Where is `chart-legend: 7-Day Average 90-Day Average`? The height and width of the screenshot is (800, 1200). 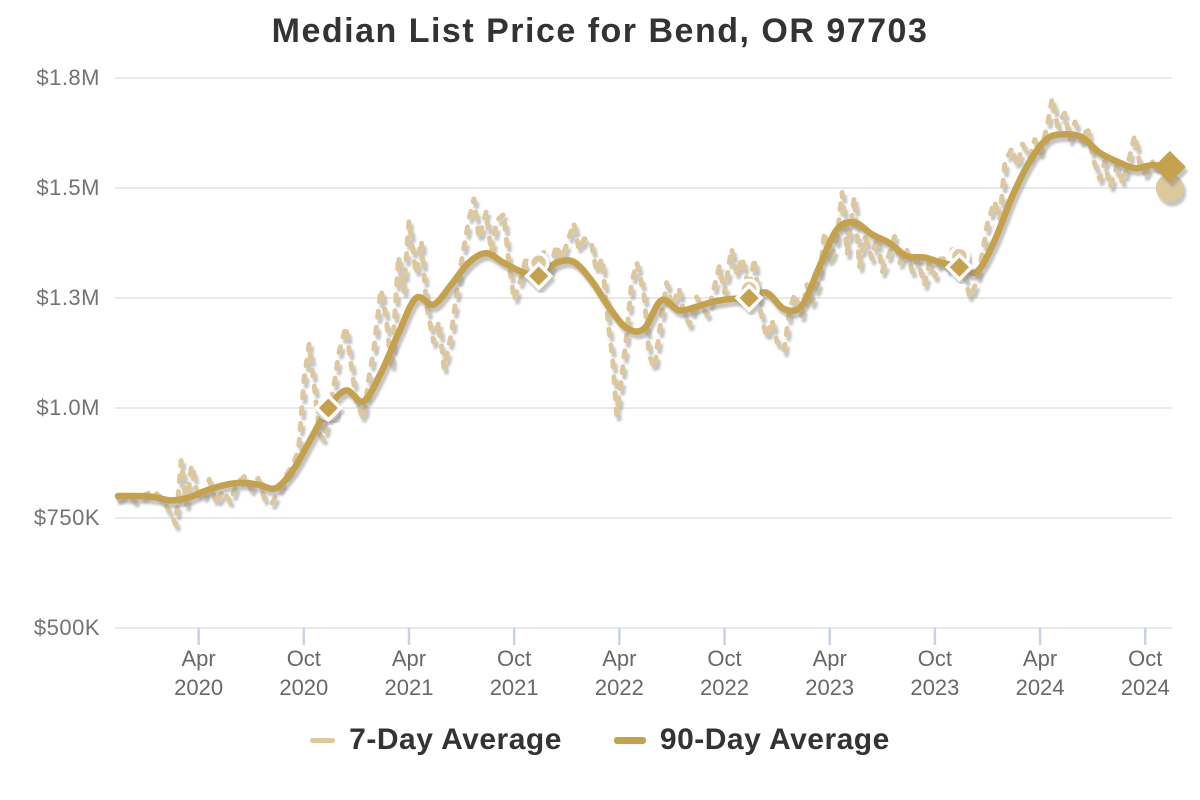
chart-legend: 7-Day Average 90-Day Average is located at coordinates (600, 740).